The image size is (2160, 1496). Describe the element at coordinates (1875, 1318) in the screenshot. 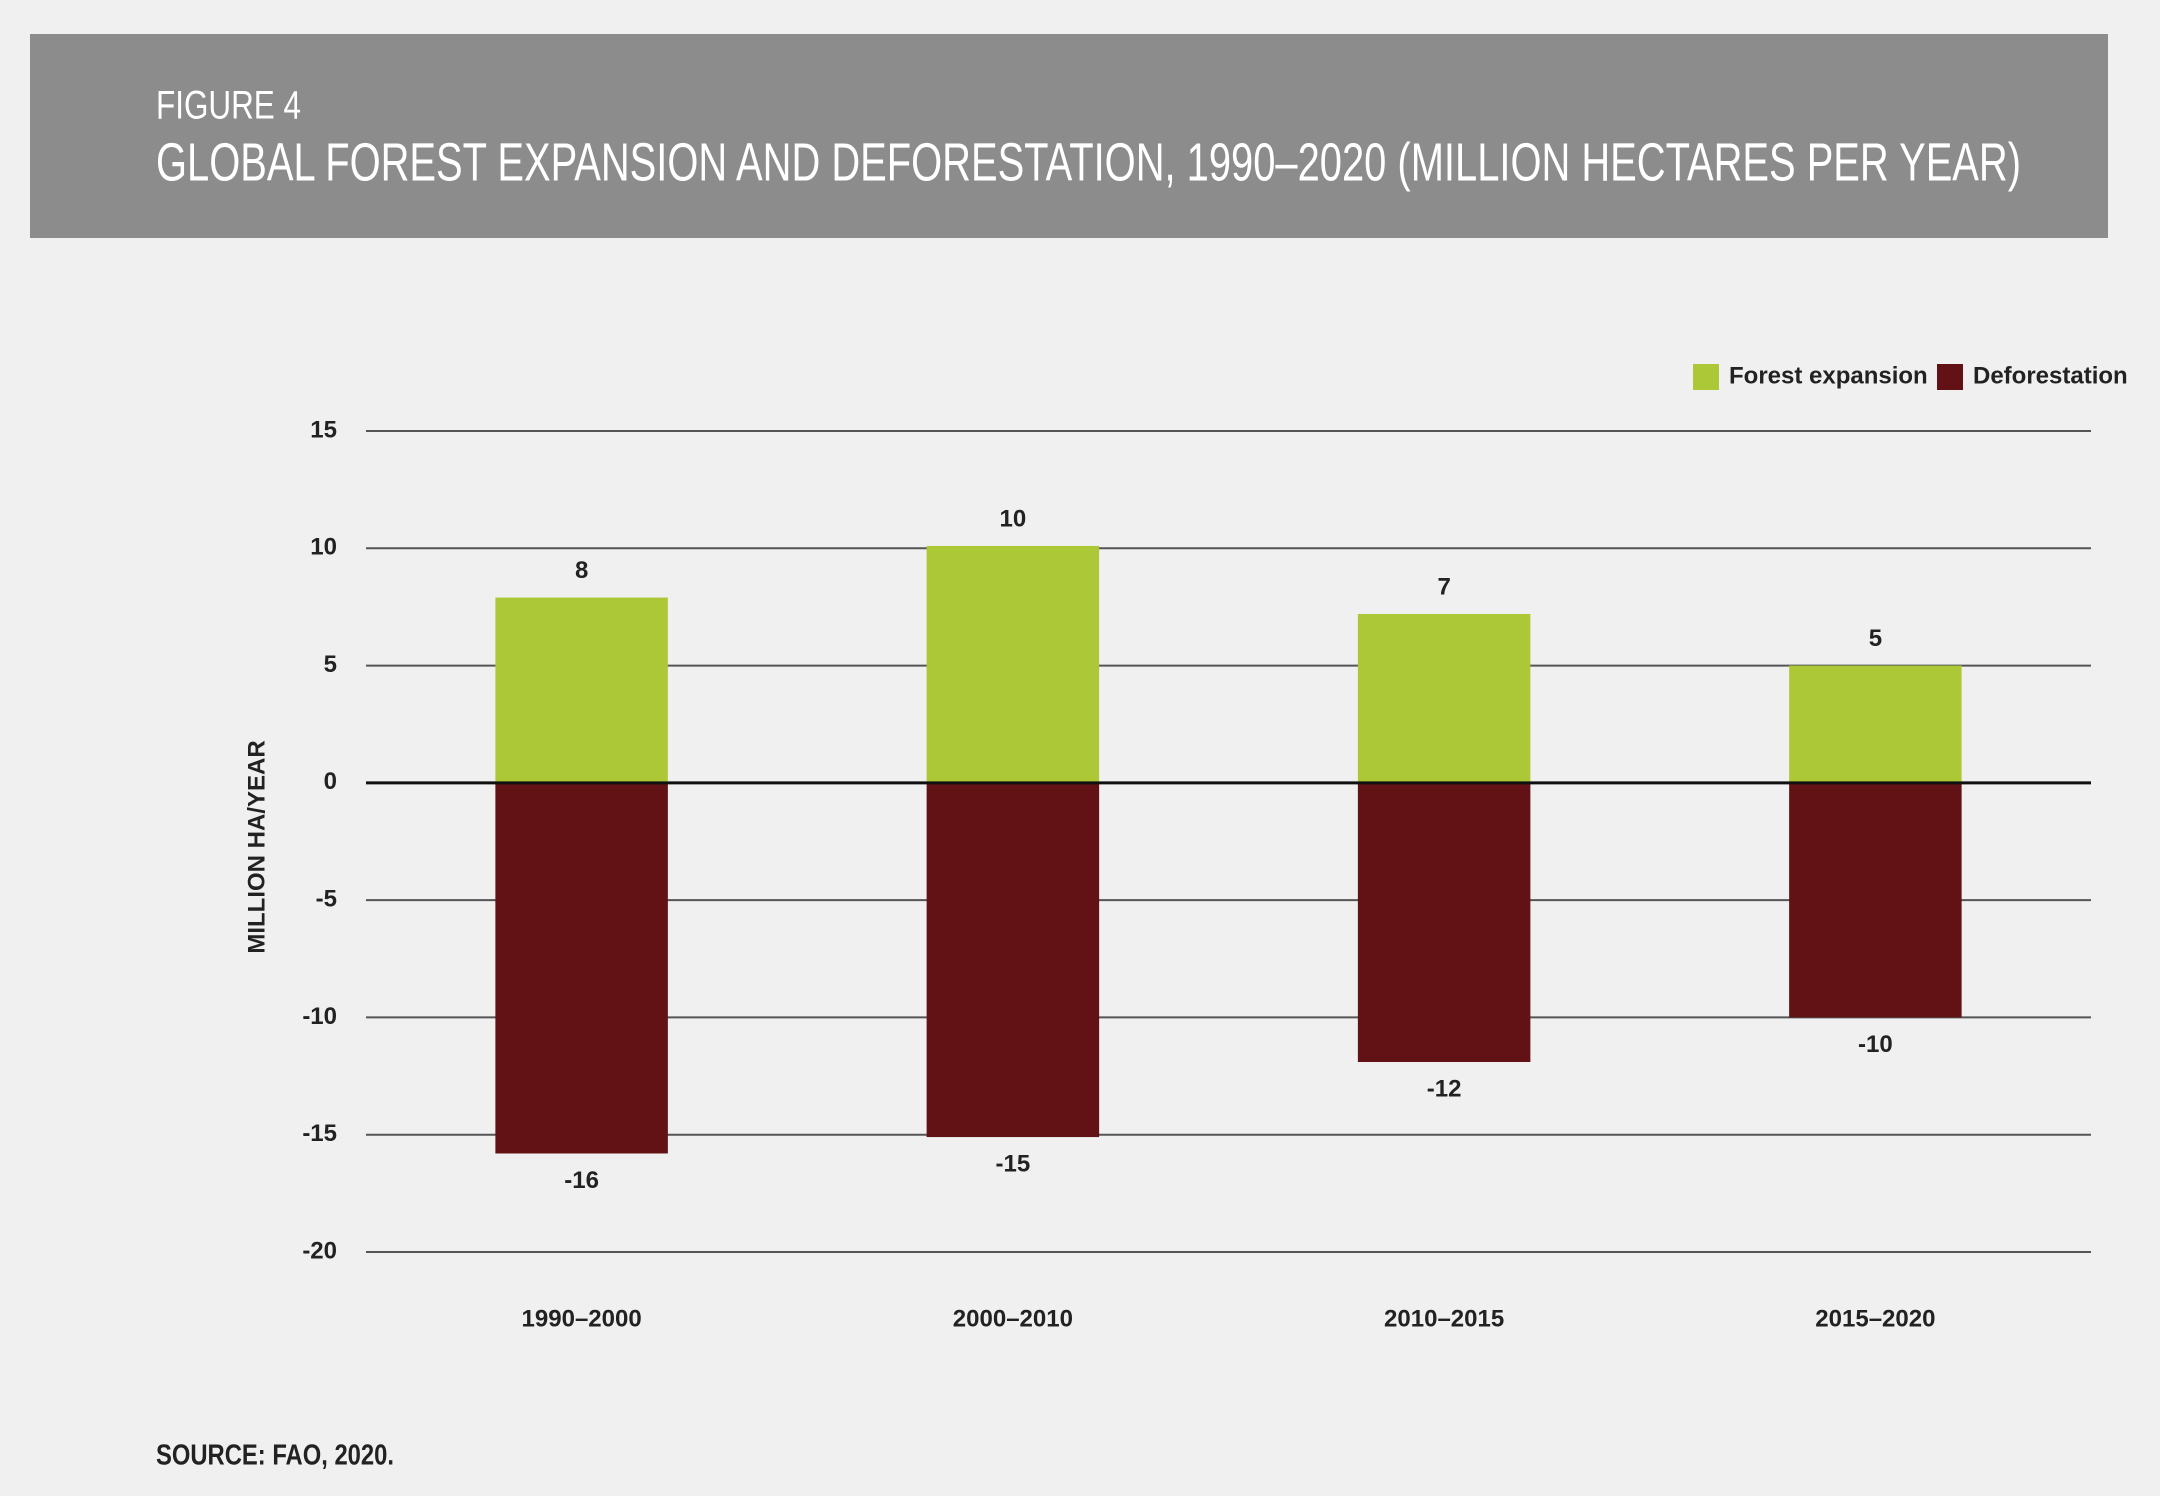

I see `x-tick-label: 2015–2020` at that location.